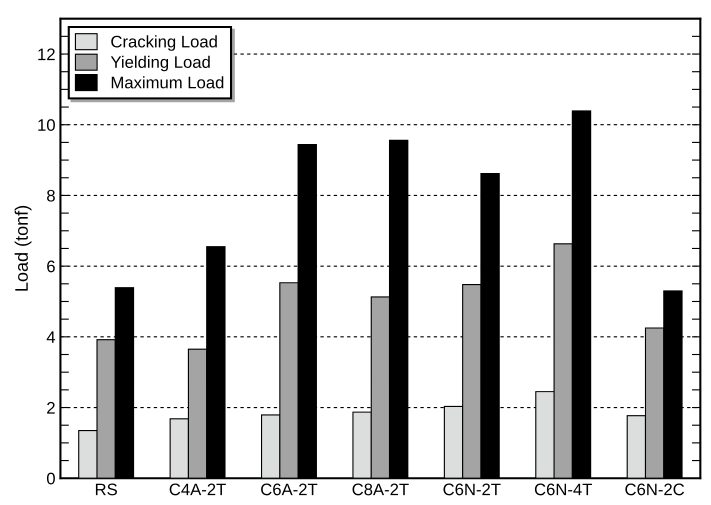 The height and width of the screenshot is (505, 711). What do you see at coordinates (46, 125) in the screenshot?
I see `y-tick-label: 10` at bounding box center [46, 125].